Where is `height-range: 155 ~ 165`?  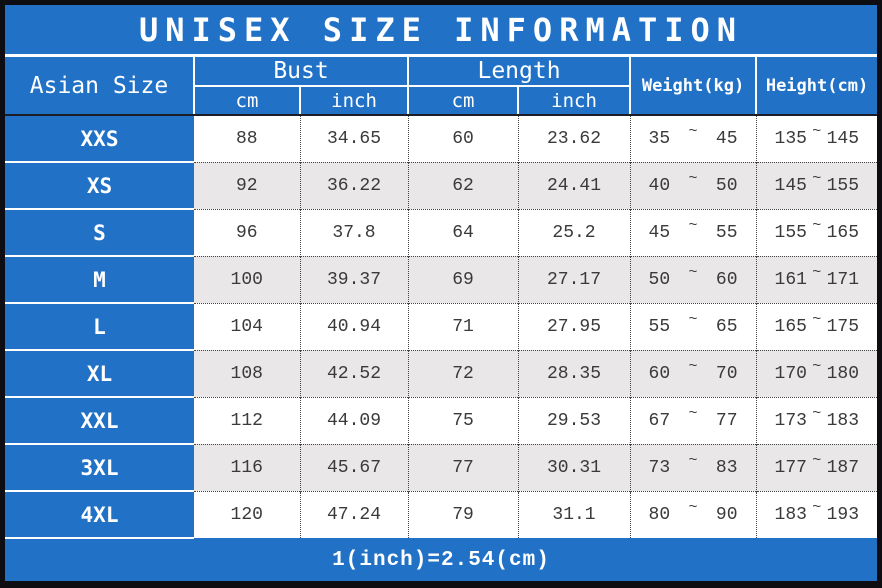
height-range: 155 ~ 165 is located at coordinates (816, 232).